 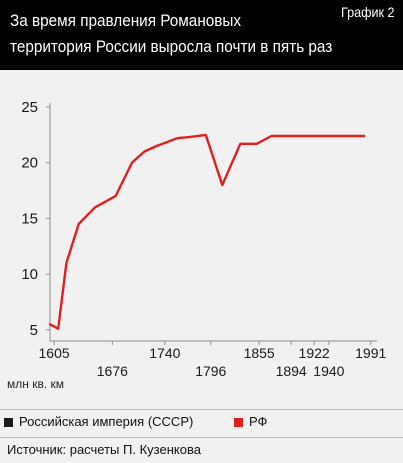 What do you see at coordinates (8, 422) in the screenshot?
I see `legend-swatch-empire` at bounding box center [8, 422].